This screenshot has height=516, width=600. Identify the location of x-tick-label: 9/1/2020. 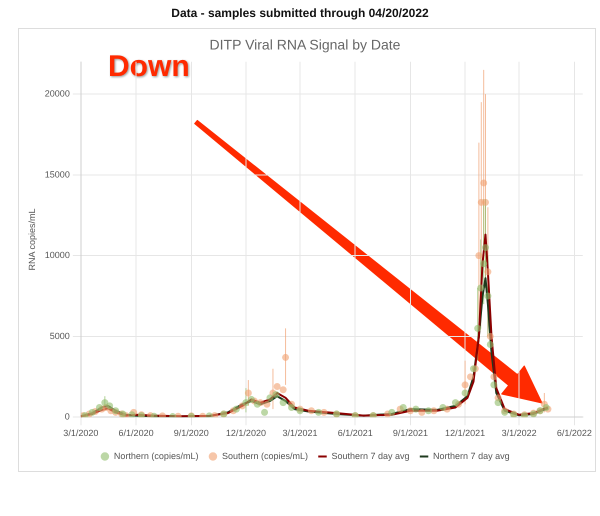
(191, 433).